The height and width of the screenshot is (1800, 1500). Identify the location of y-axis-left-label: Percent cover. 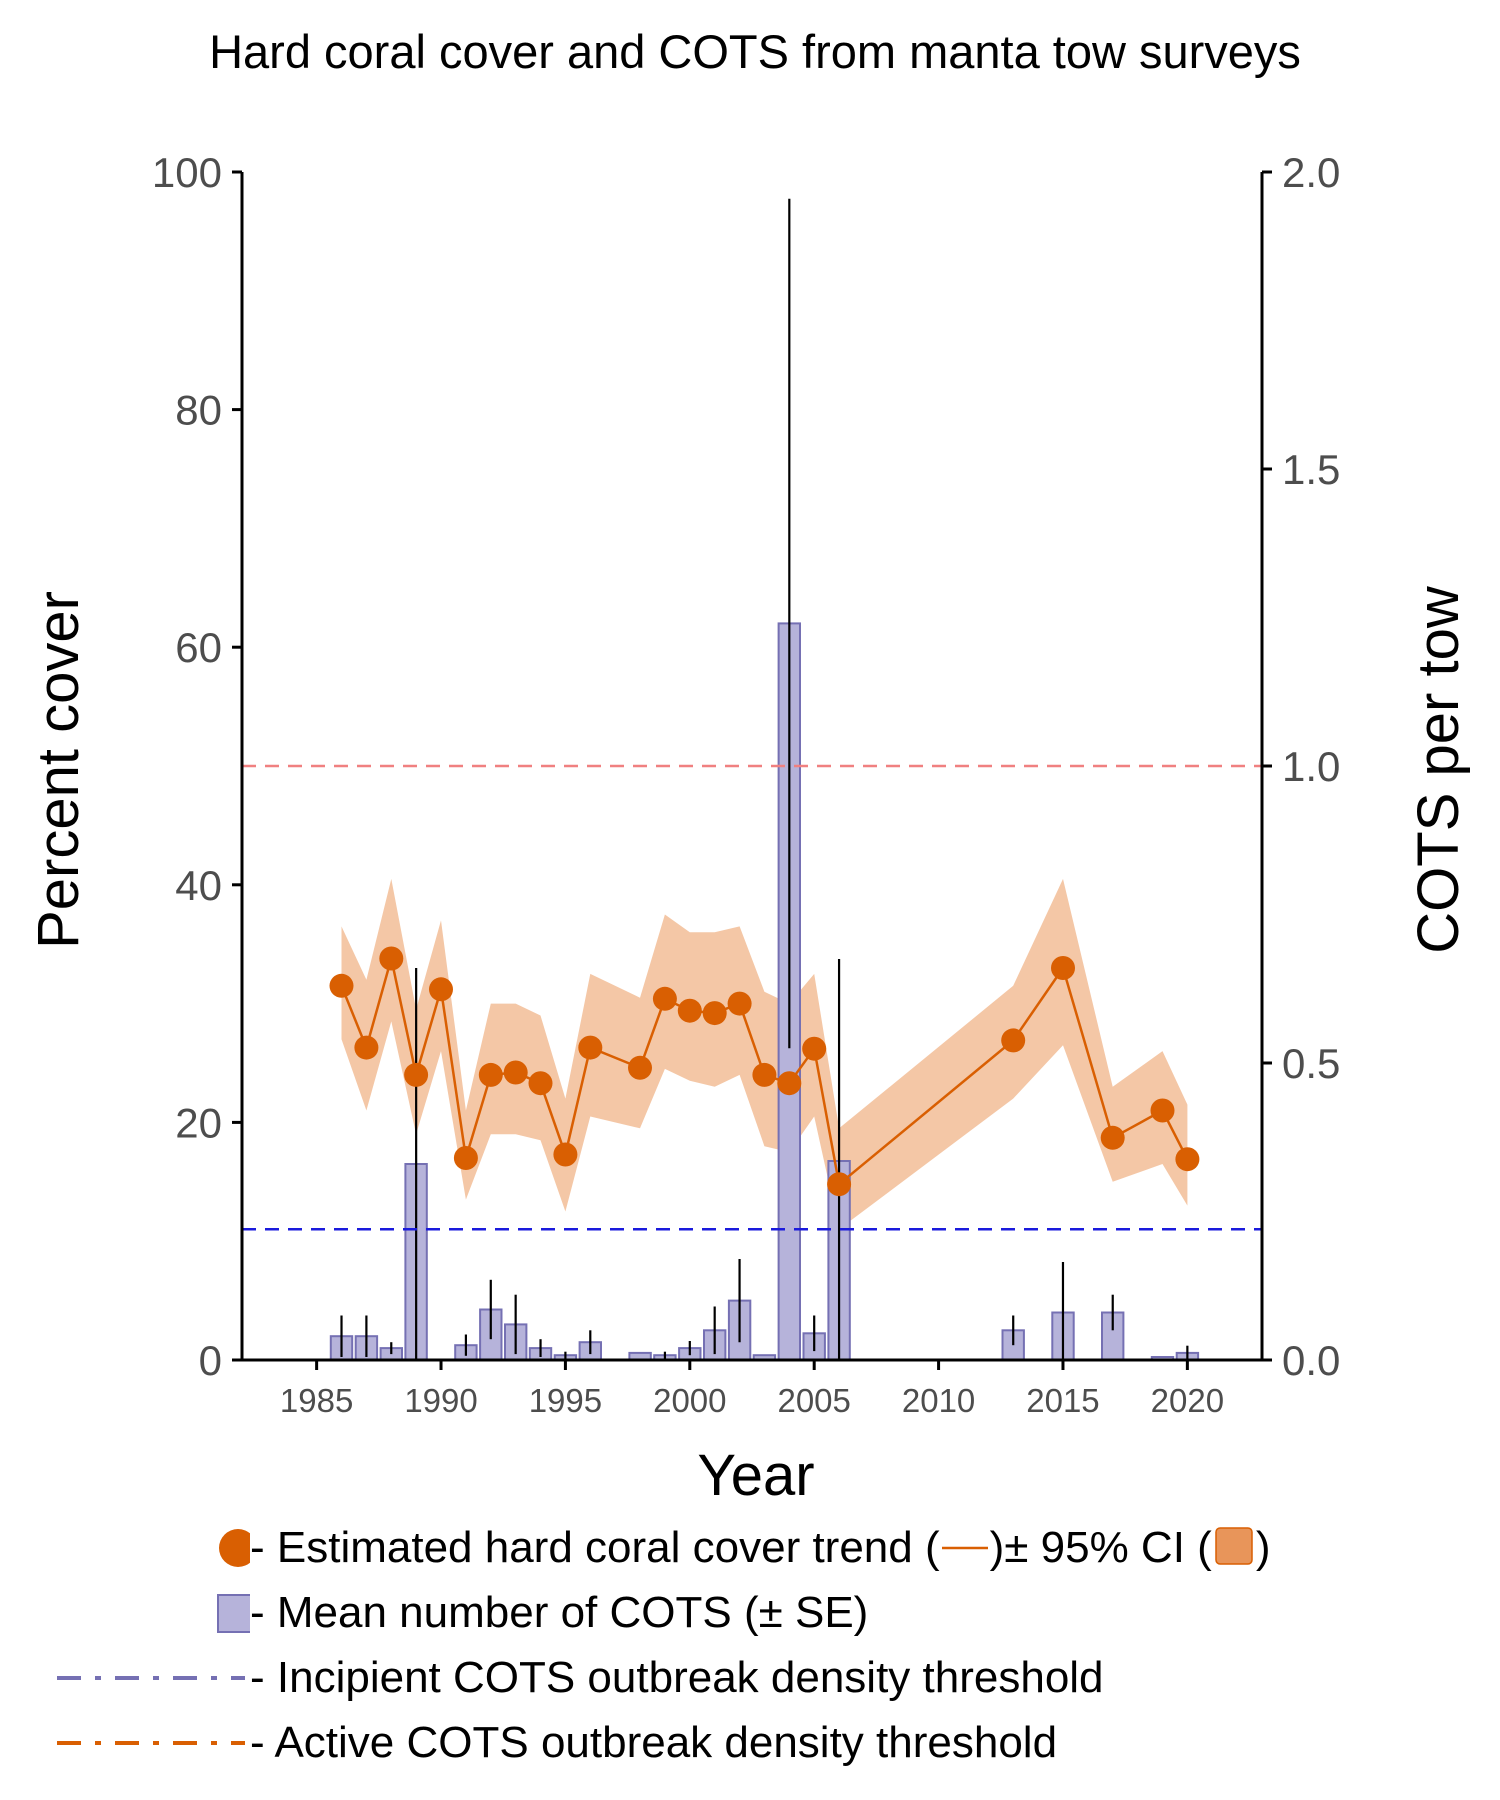
(58, 770).